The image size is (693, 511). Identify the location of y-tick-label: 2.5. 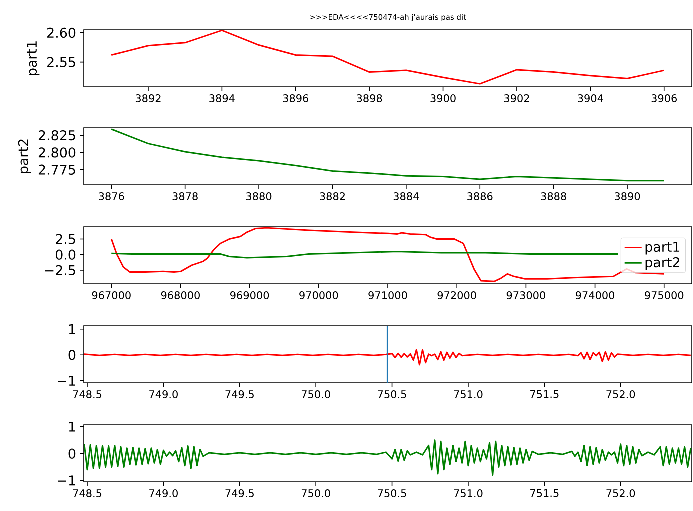
(66, 239).